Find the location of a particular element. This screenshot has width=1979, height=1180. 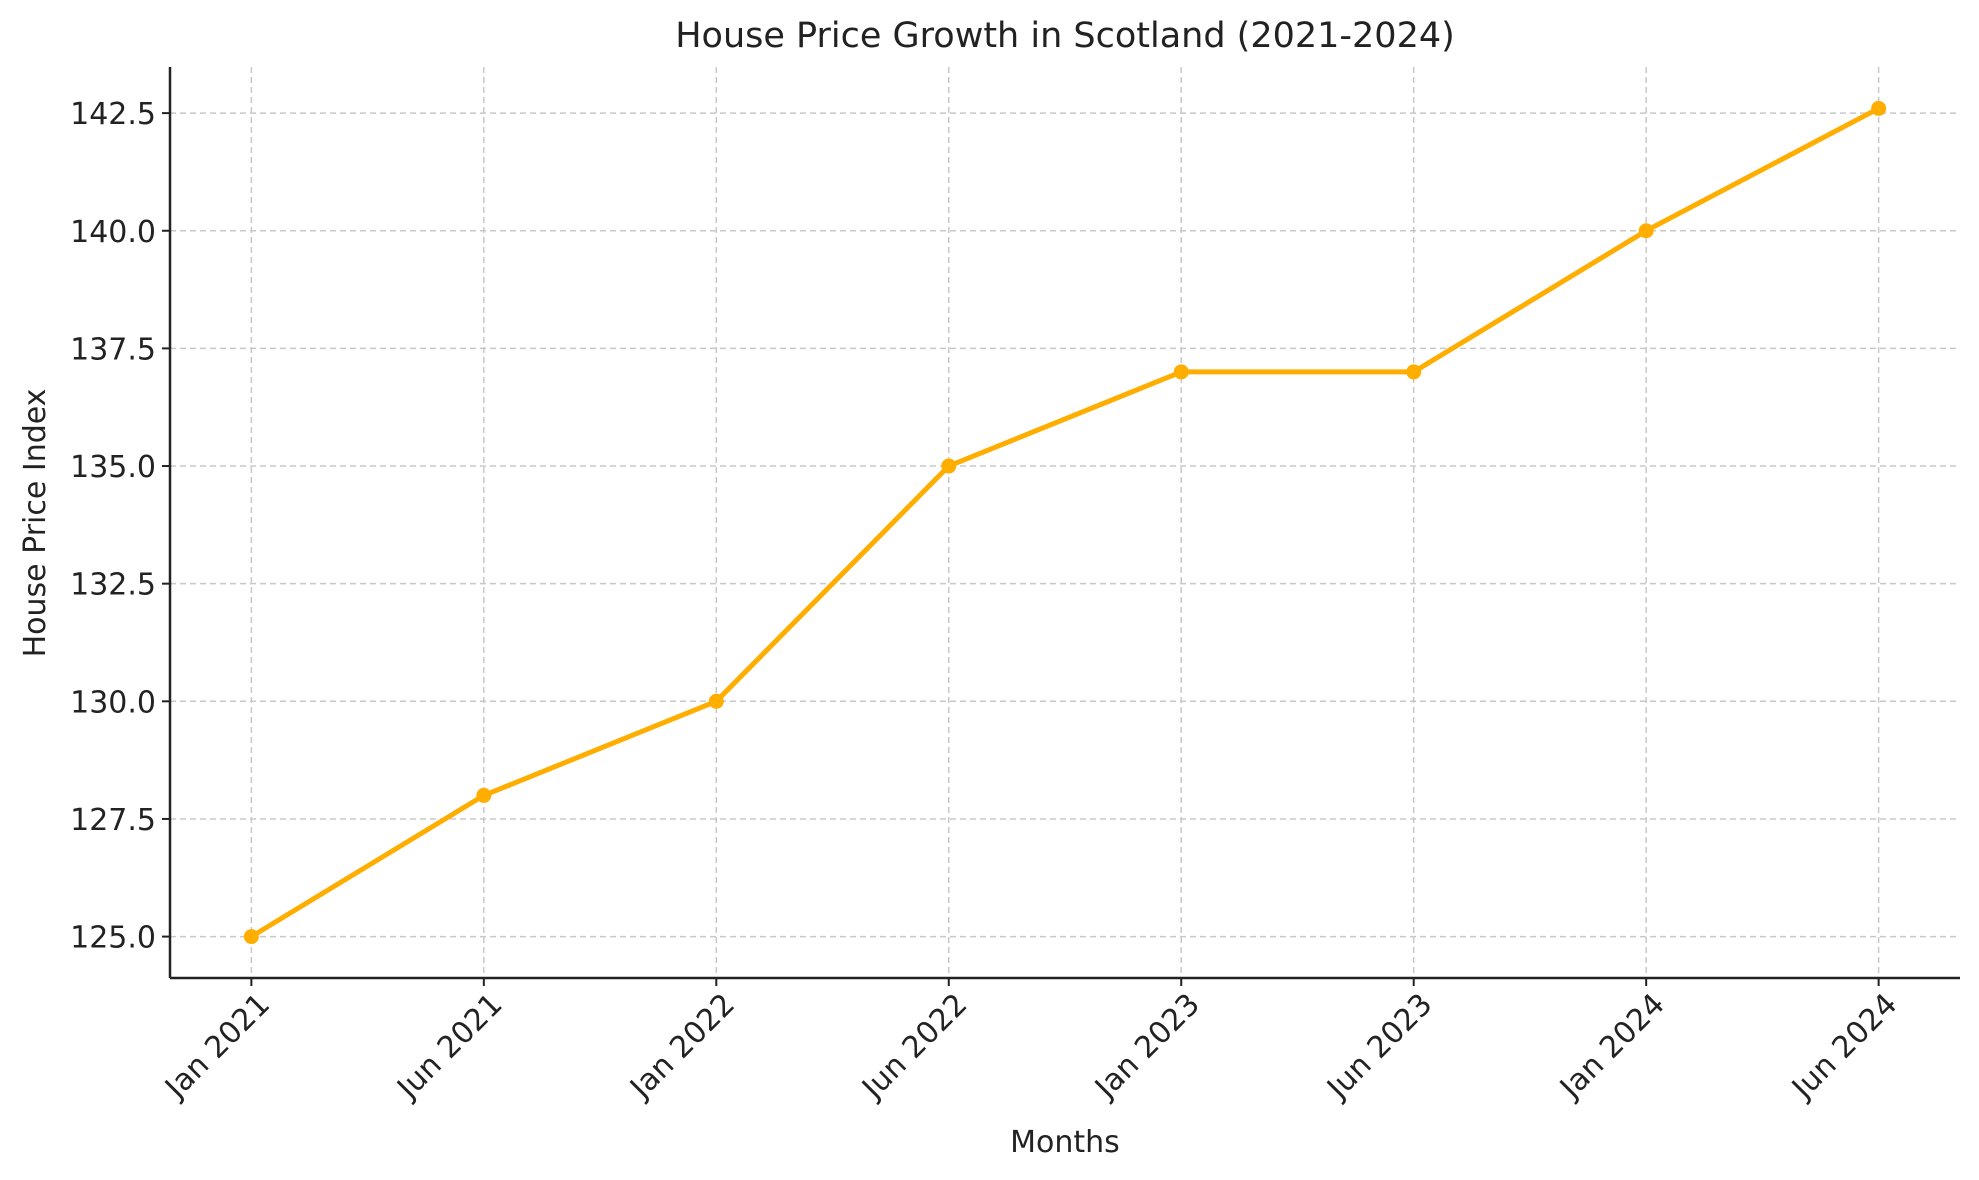

y-tick-label: 130.0 is located at coordinates (113, 702).